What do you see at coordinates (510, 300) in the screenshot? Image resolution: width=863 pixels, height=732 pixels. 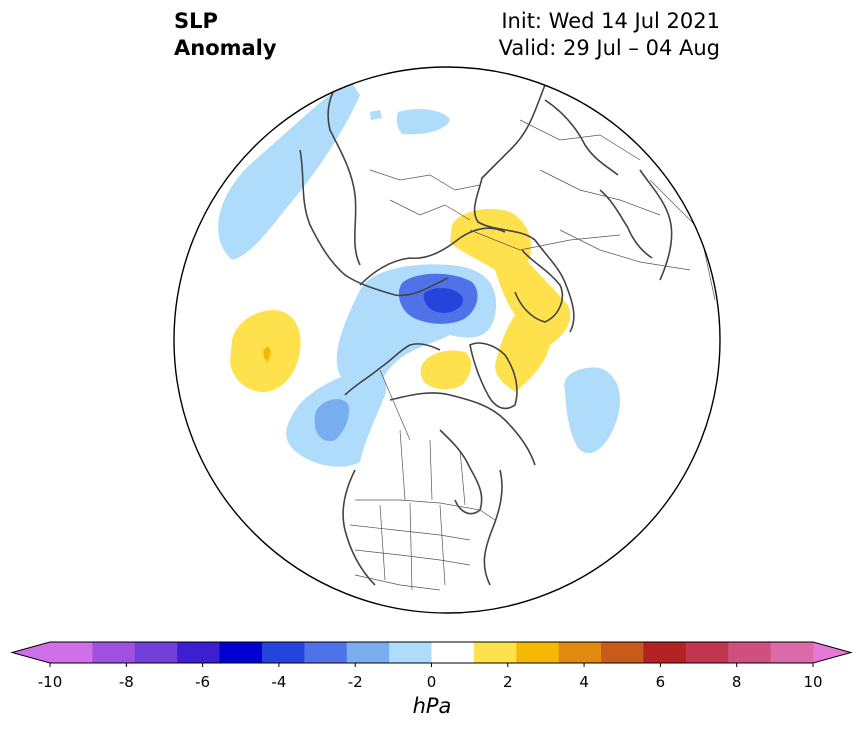 I see `europe-high` at bounding box center [510, 300].